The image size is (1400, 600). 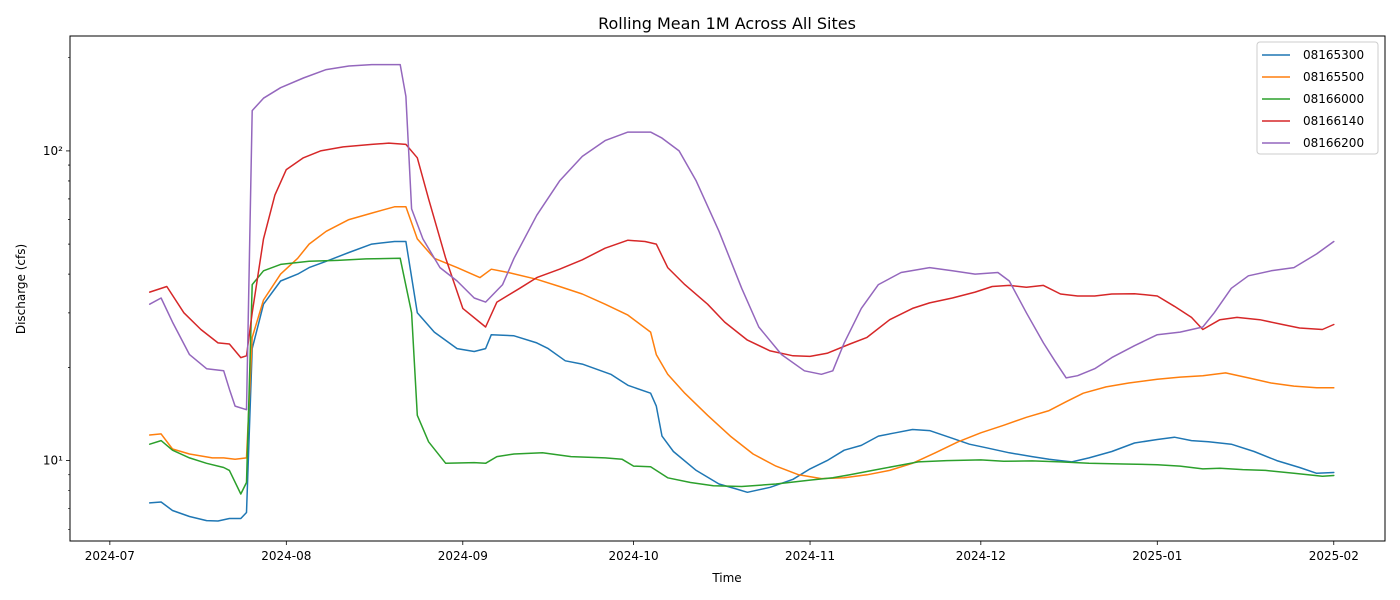 What do you see at coordinates (981, 556) in the screenshot?
I see `x-tick-label: 2024-12` at bounding box center [981, 556].